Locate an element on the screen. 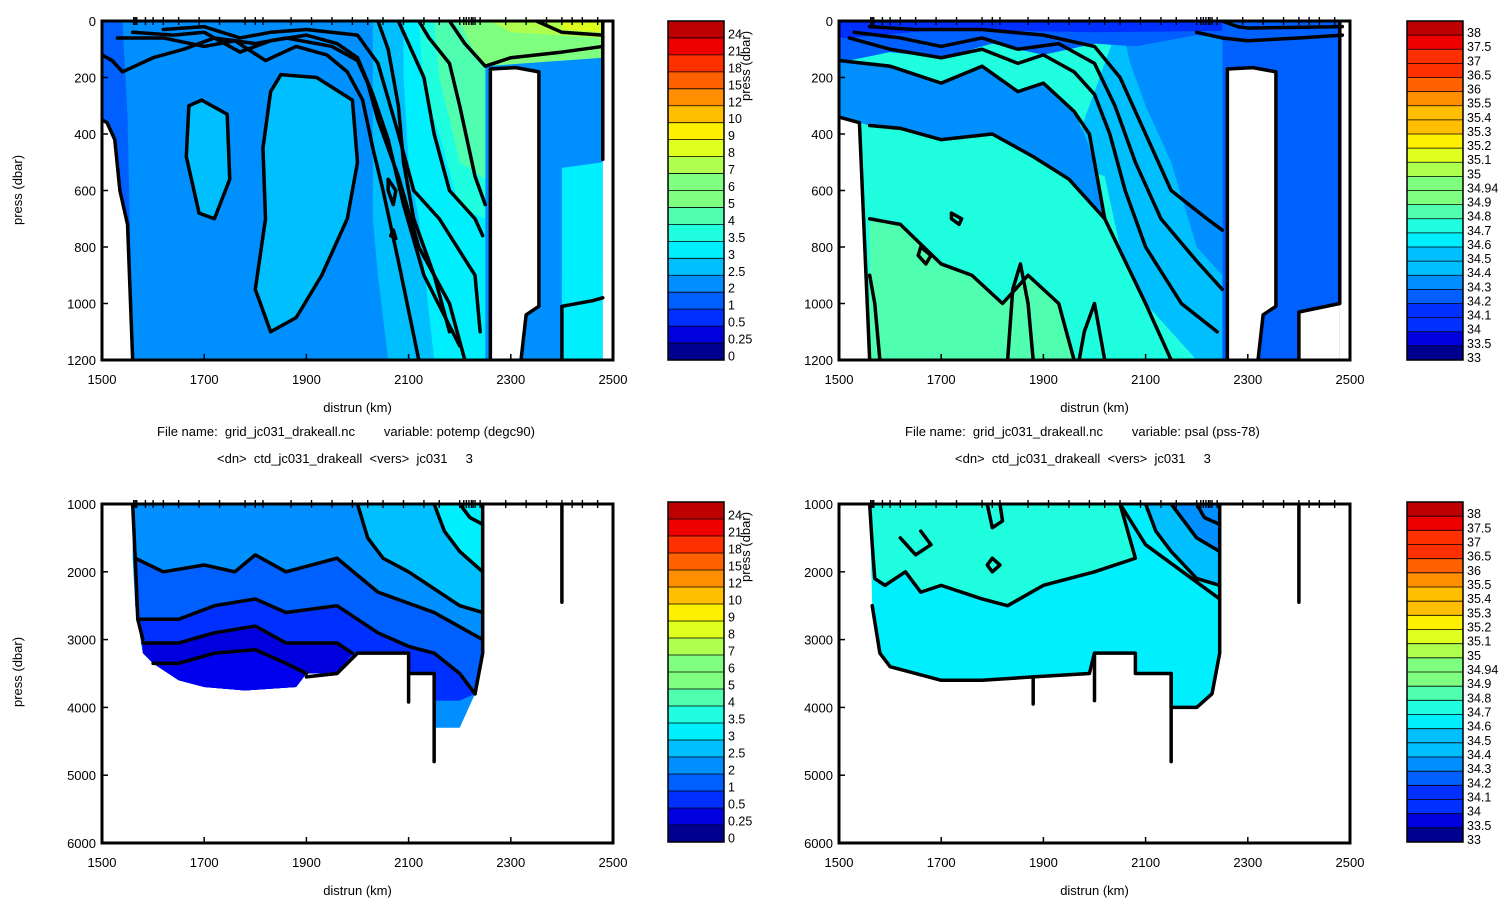 The image size is (1508, 907). x-axis-label: distrun (km) is located at coordinates (1094, 407).